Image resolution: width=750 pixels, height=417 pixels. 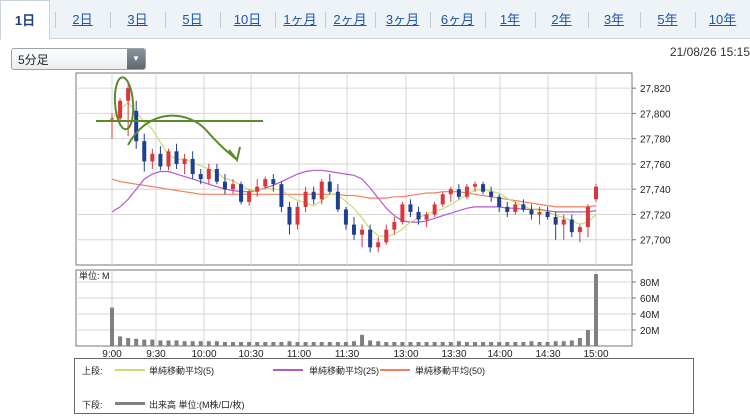 What do you see at coordinates (250, 353) in the screenshot?
I see `x-tick-label: 10:30` at bounding box center [250, 353].